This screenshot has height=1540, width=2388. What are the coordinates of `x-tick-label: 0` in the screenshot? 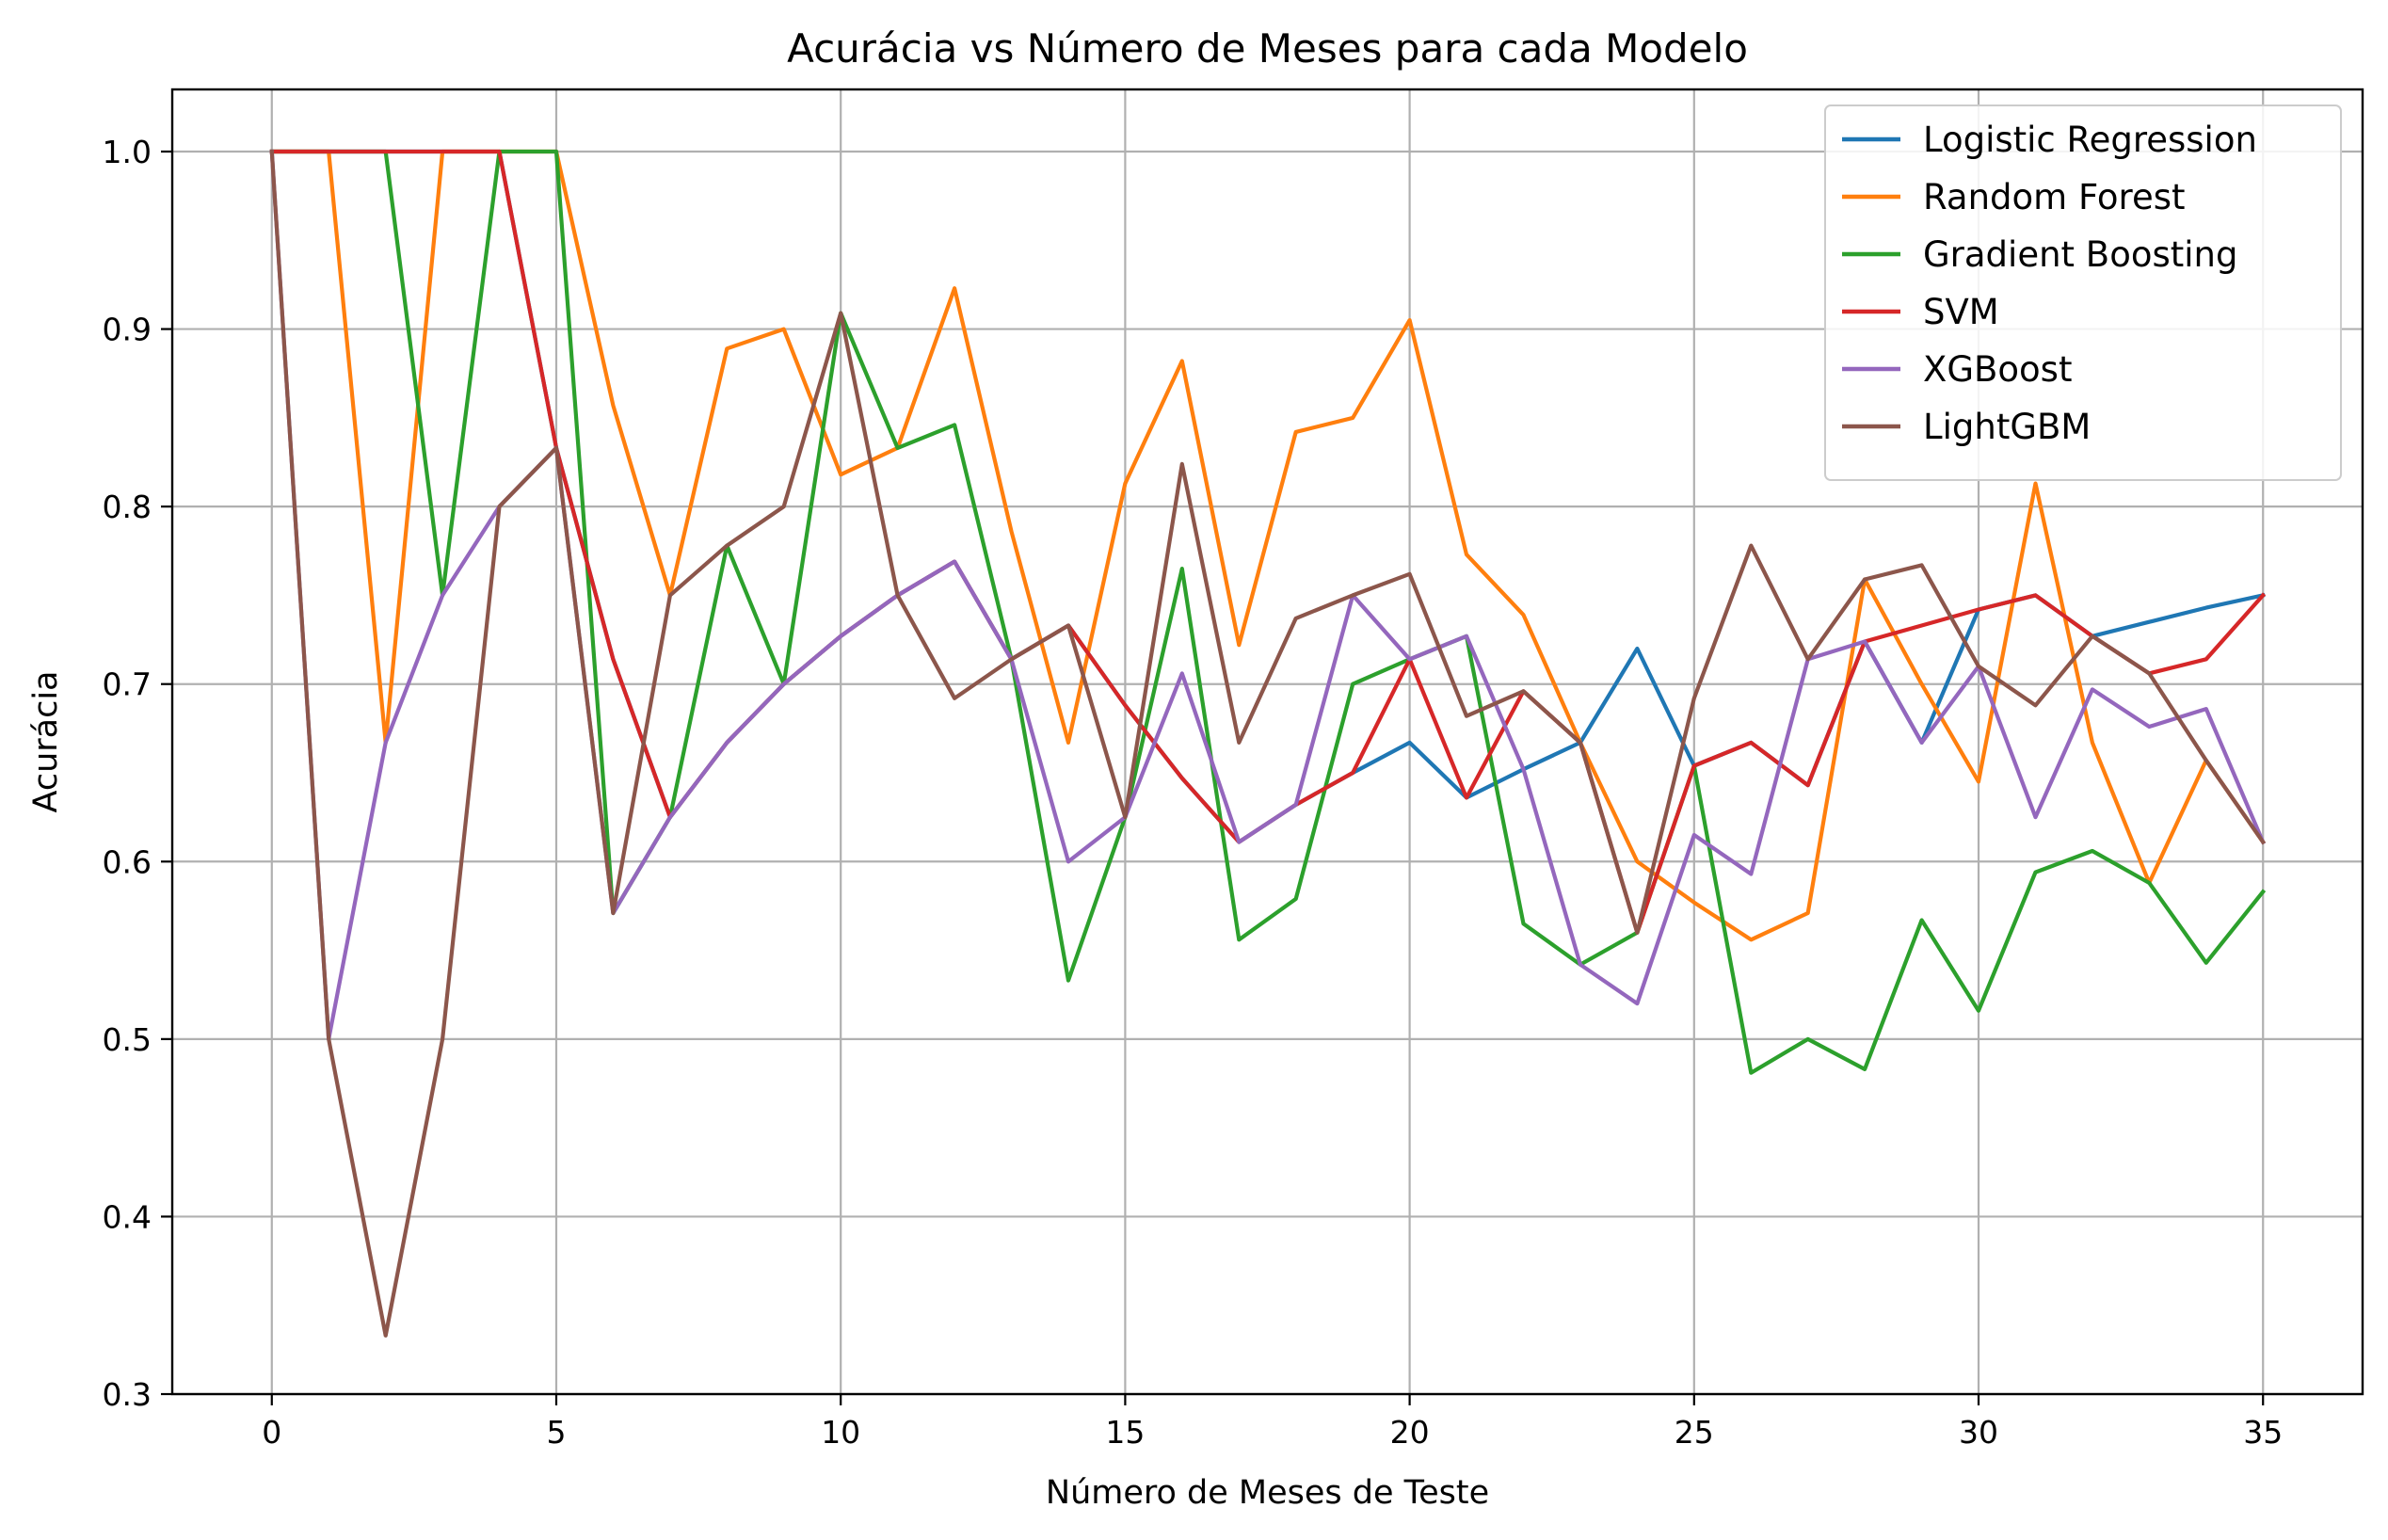 It's located at (271, 1432).